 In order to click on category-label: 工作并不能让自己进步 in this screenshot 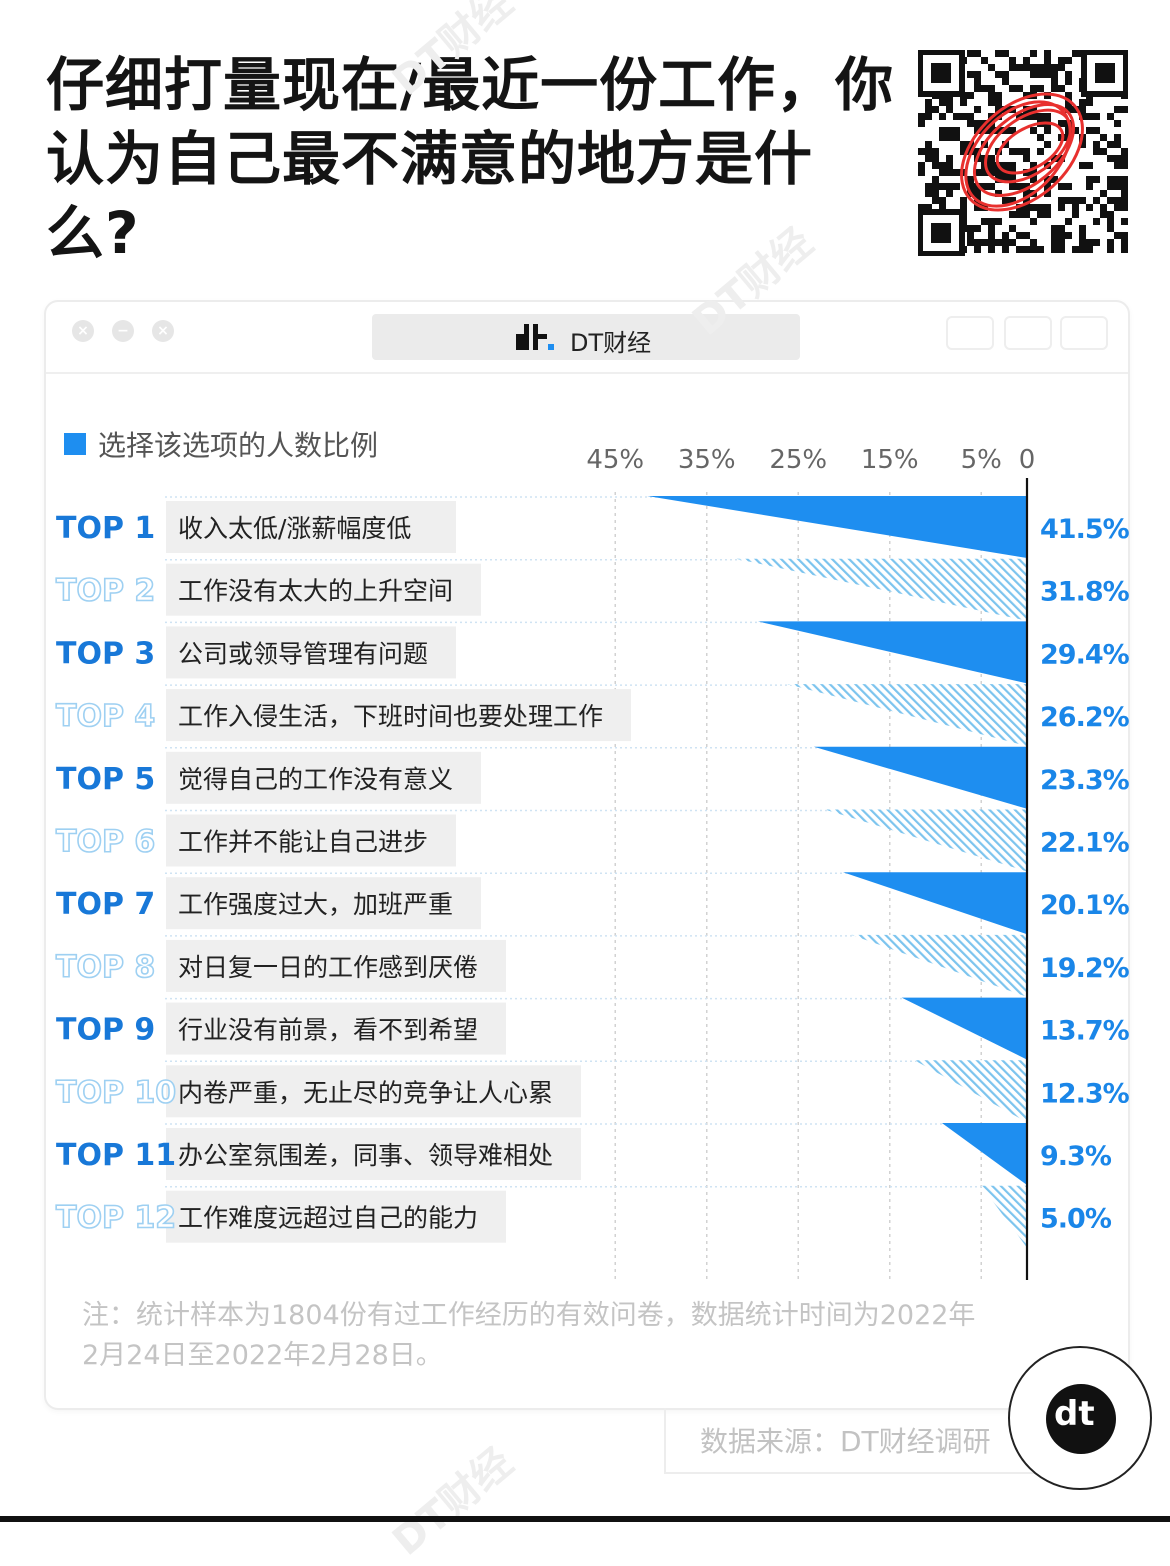, I will do `click(303, 842)`.